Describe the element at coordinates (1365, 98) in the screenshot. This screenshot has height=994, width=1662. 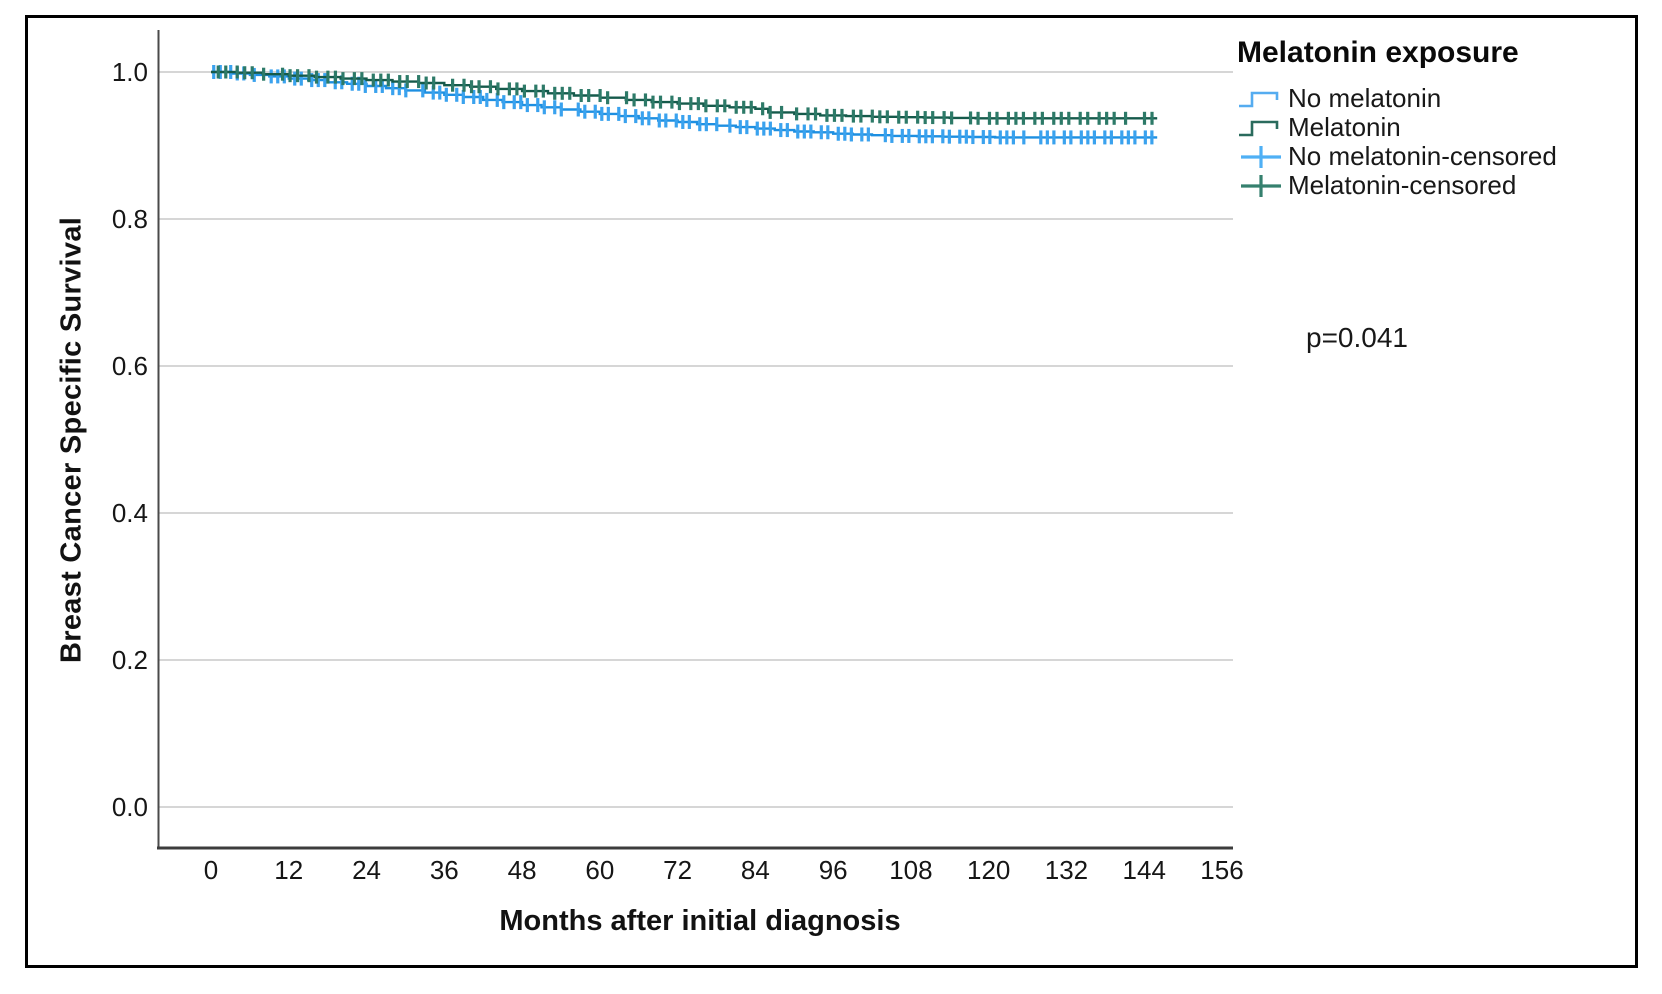
I see `legend-item-label: No melatonin` at that location.